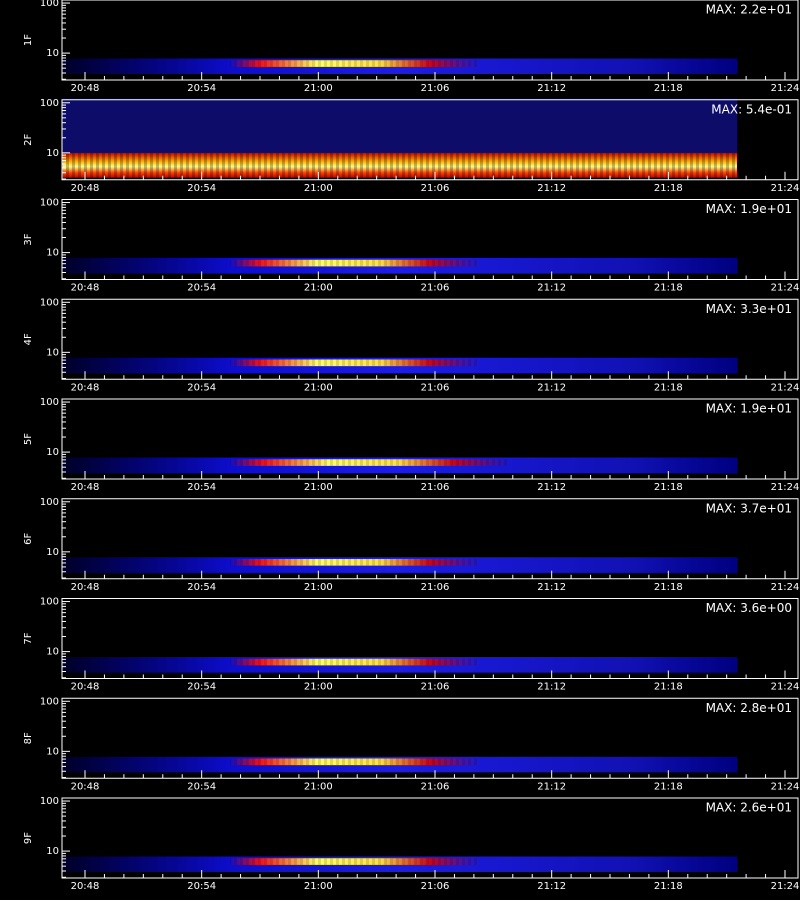  I want to click on panel-label: 1F, so click(28, 40).